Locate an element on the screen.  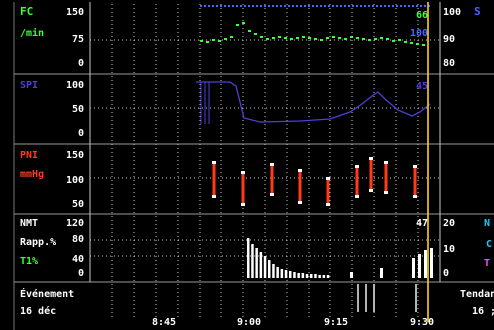
spo2-right-label: S is located at coordinates (477, 11).